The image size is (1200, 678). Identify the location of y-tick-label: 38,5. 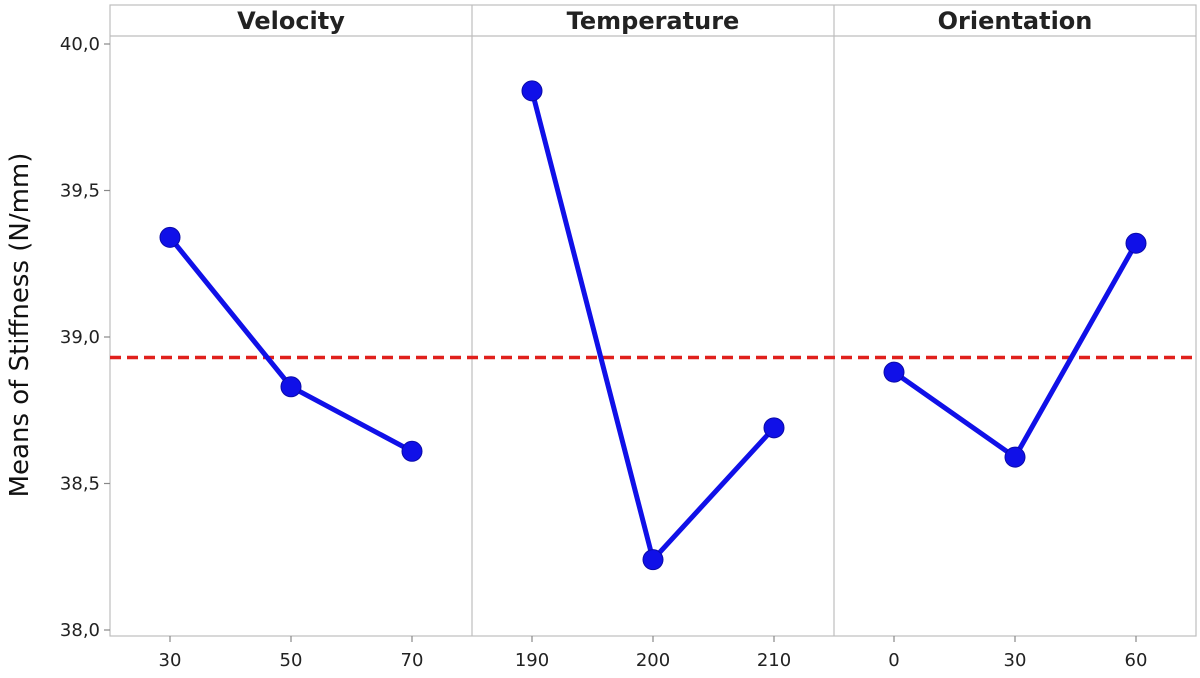
(80, 484).